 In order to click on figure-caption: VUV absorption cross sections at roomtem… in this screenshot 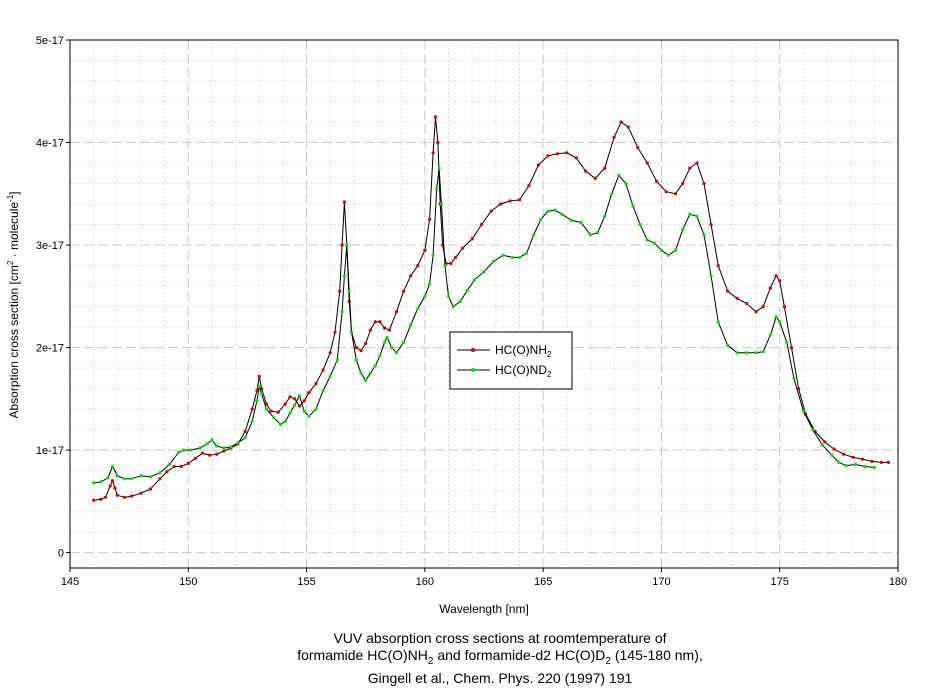, I will do `click(468, 658)`.